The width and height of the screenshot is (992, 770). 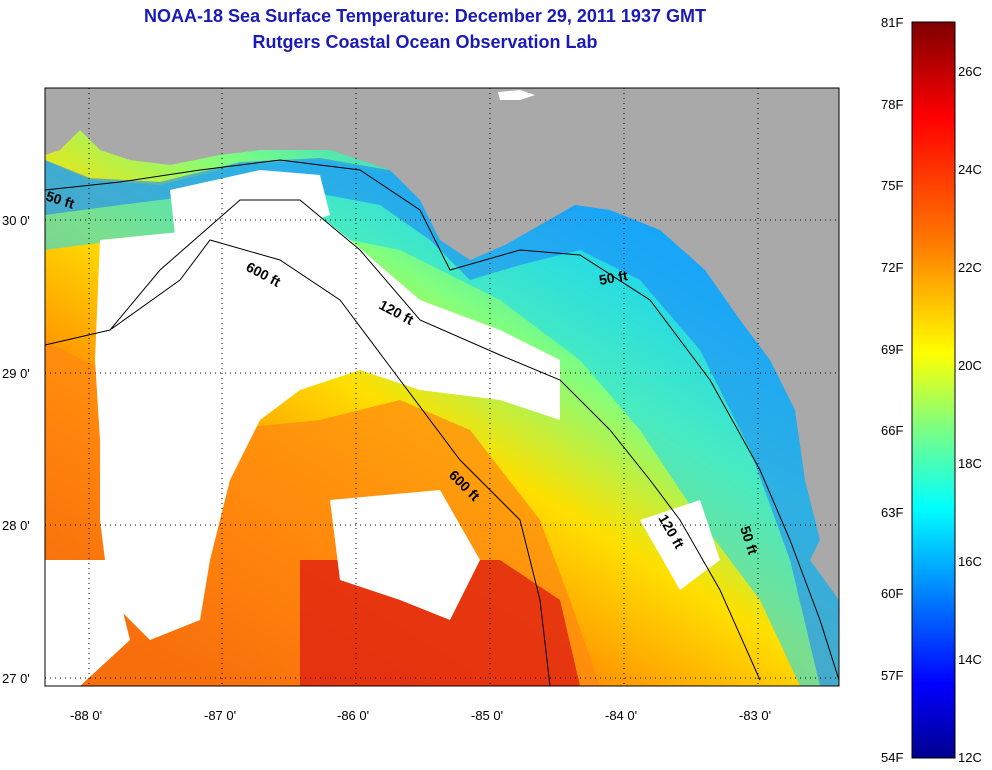 What do you see at coordinates (487, 715) in the screenshot?
I see `x-tick-label: -85 0'` at bounding box center [487, 715].